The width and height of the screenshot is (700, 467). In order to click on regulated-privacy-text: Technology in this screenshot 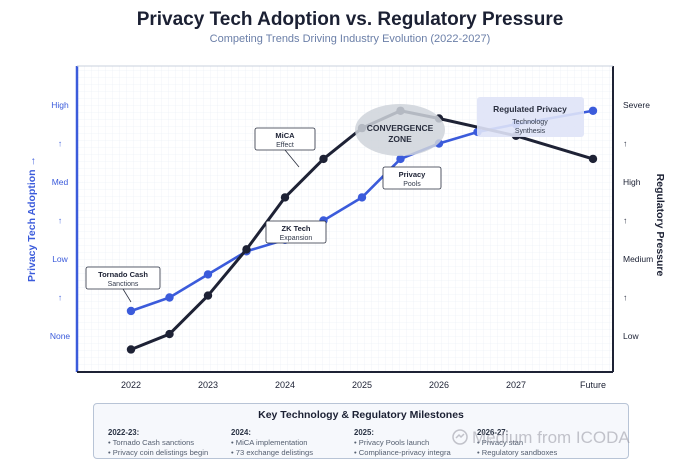, I will do `click(530, 122)`.